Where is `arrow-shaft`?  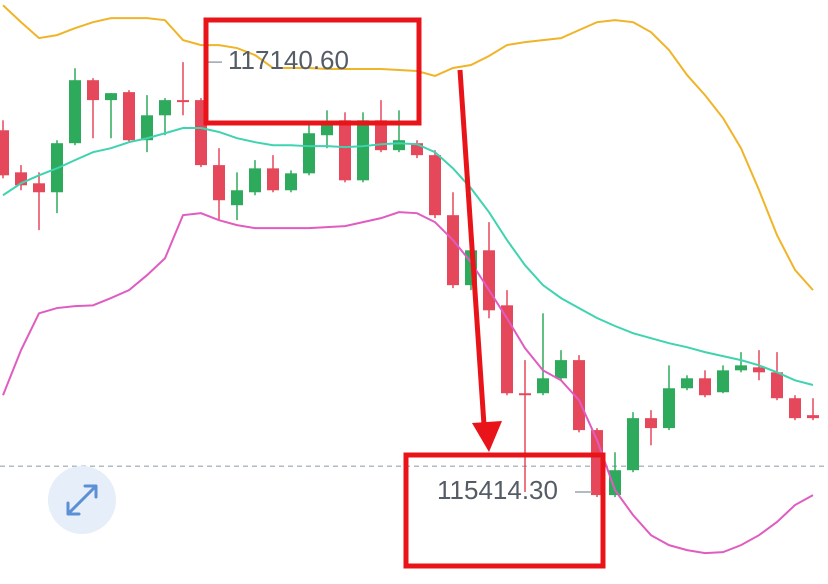
arrow-shaft is located at coordinates (472, 247).